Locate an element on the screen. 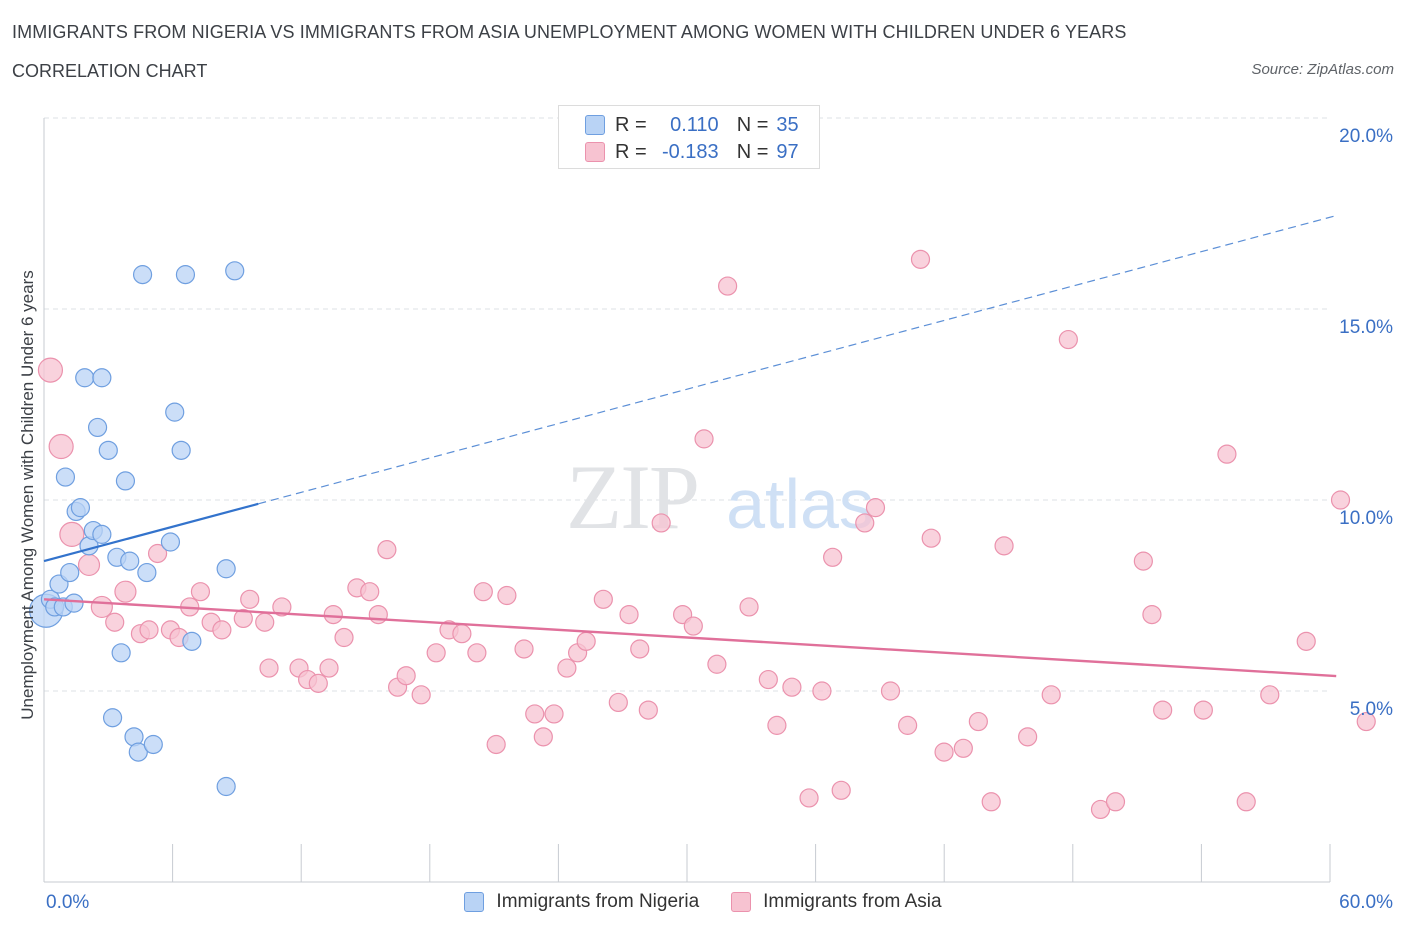 The image size is (1406, 930). stats-row-asia: R = -0.183 N = 97 is located at coordinates (692, 152).